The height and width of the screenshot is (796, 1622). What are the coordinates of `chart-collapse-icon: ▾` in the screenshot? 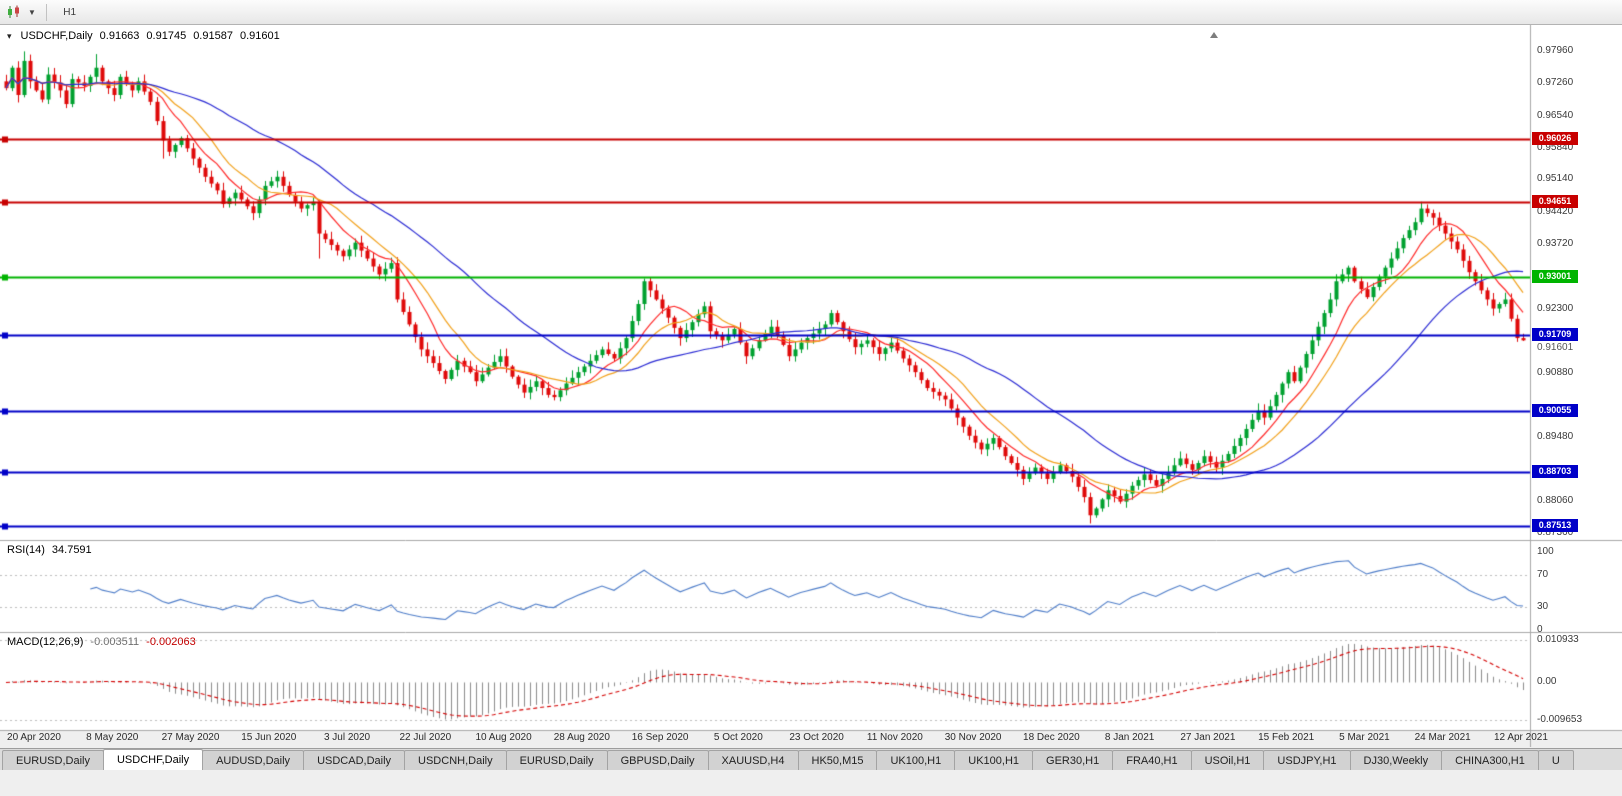 It's located at (9, 35).